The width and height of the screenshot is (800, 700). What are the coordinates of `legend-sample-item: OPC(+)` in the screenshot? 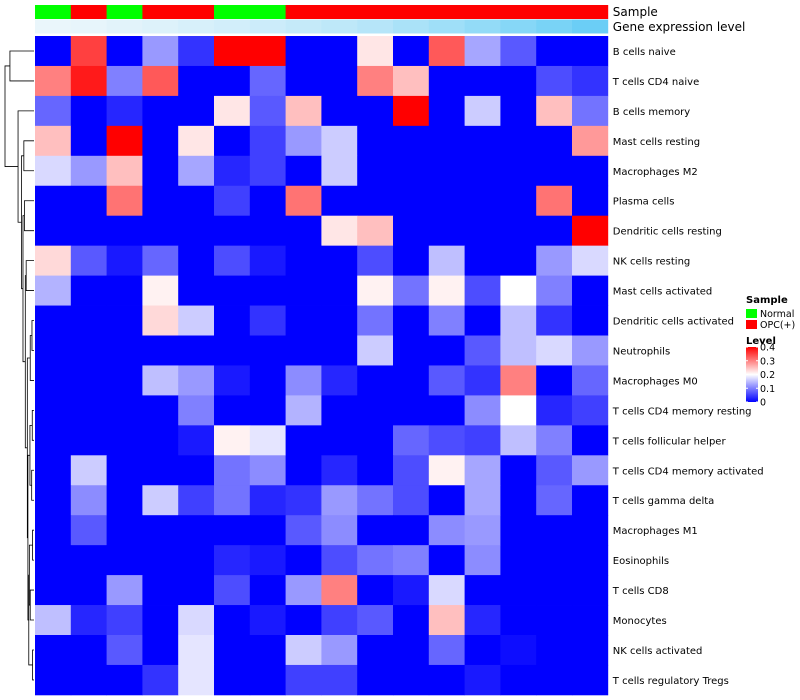 It's located at (777, 325).